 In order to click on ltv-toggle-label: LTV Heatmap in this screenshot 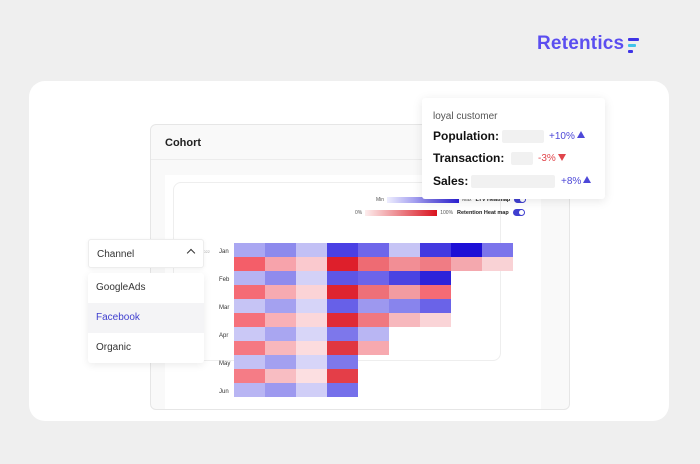, I will do `click(493, 199)`.